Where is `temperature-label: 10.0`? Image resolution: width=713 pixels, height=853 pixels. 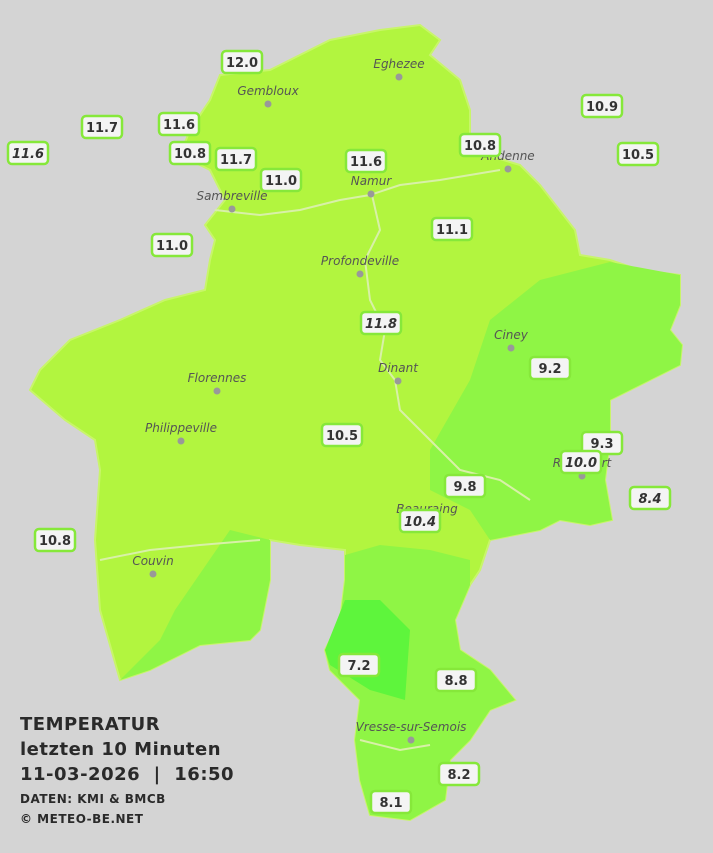 temperature-label: 10.0 is located at coordinates (581, 463).